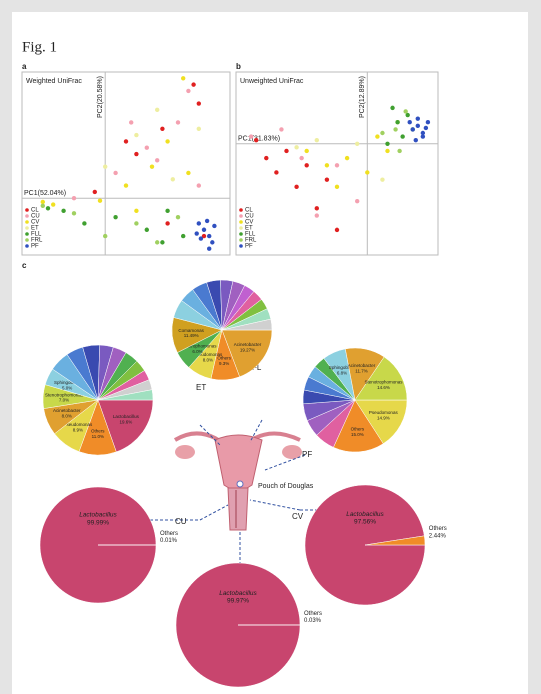 The height and width of the screenshot is (694, 541). What do you see at coordinates (383, 387) in the screenshot?
I see `pie-value-label: 14.6%` at bounding box center [383, 387].